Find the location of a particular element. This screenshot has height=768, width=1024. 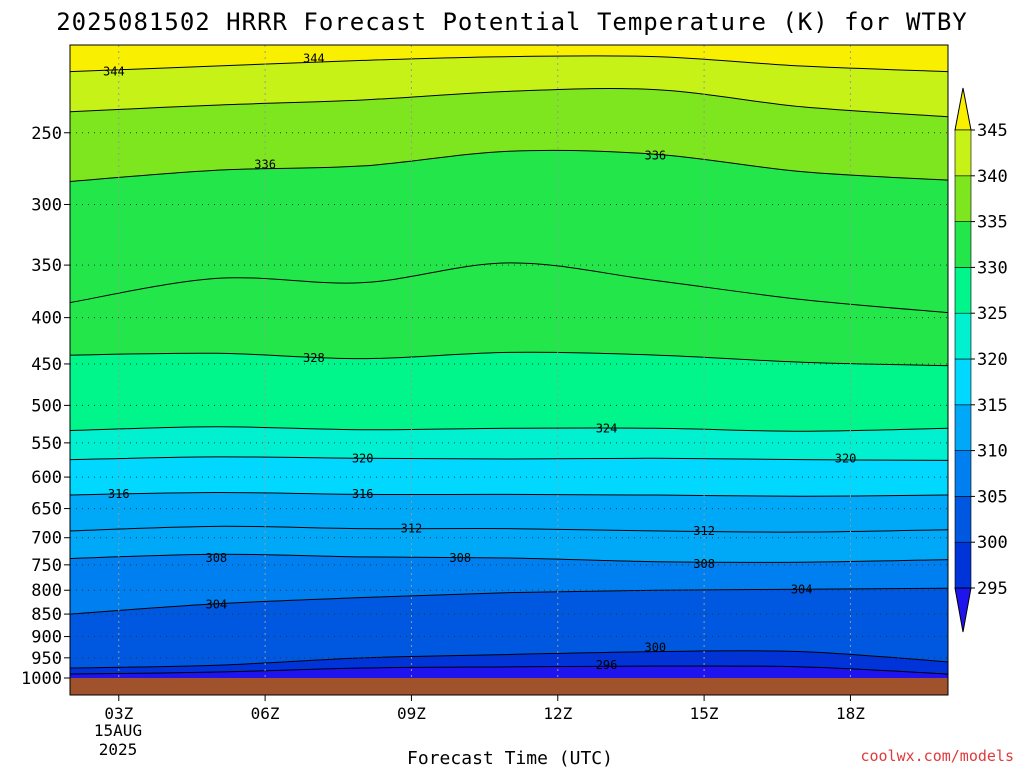

contour-label: 296 is located at coordinates (607, 665).